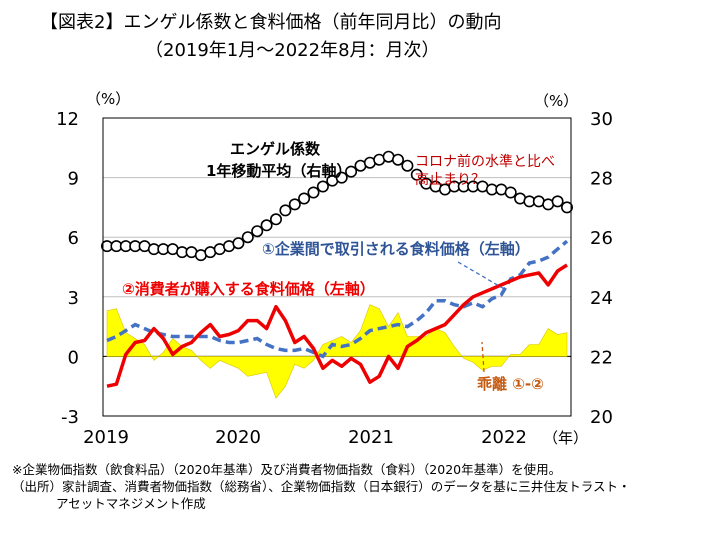 This screenshot has width=720, height=553. Describe the element at coordinates (556, 101) in the screenshot. I see `y-right-label: （%）` at that location.